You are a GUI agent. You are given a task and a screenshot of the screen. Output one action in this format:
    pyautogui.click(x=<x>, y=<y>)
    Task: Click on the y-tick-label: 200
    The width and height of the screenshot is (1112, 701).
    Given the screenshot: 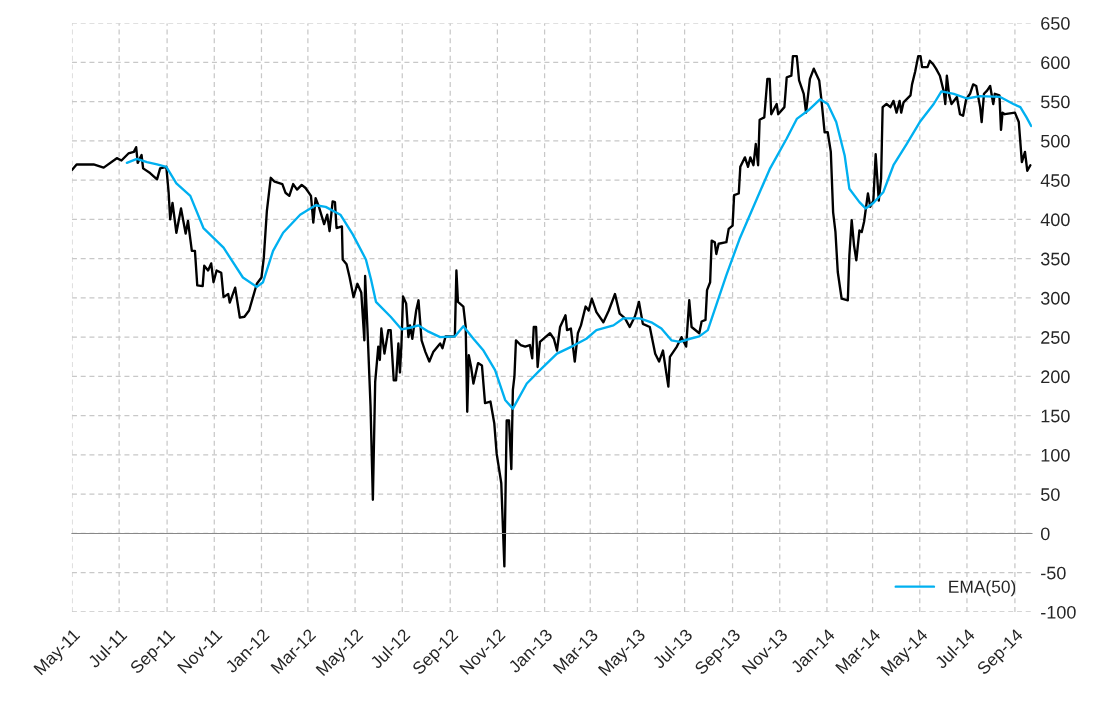 What is the action you would take?
    pyautogui.click(x=1055, y=377)
    